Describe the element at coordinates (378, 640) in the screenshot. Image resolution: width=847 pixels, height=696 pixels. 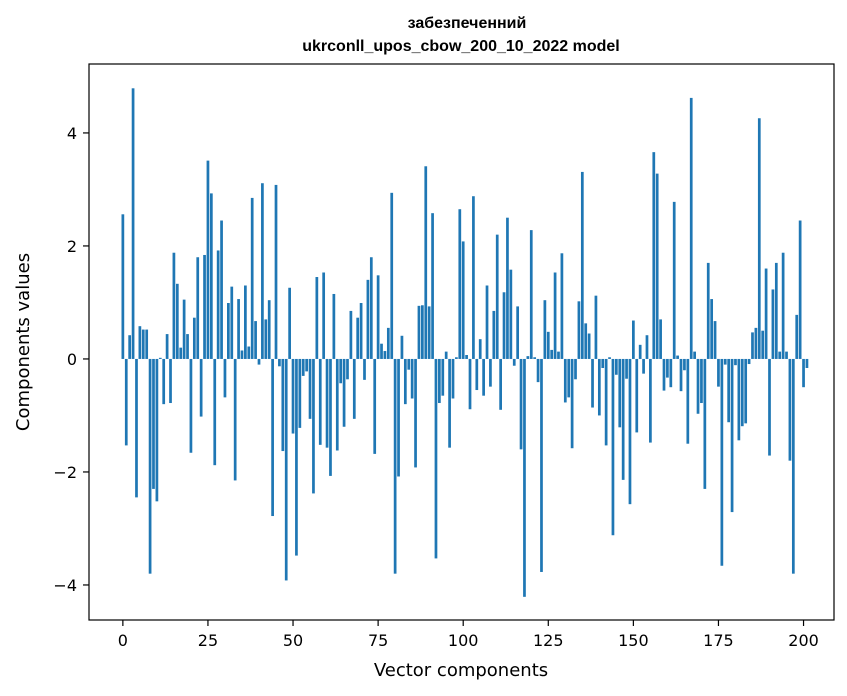
I see `x-tick-label: 75` at that location.